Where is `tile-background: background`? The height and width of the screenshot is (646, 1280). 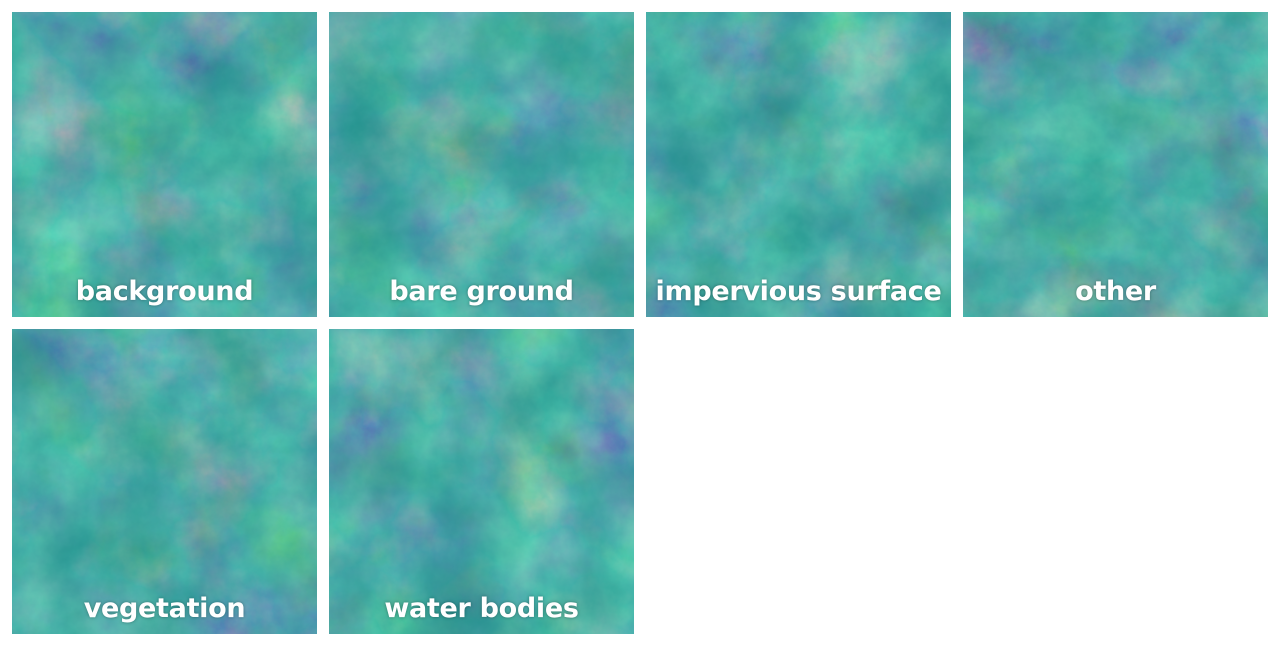 tile-background: background is located at coordinates (164, 164).